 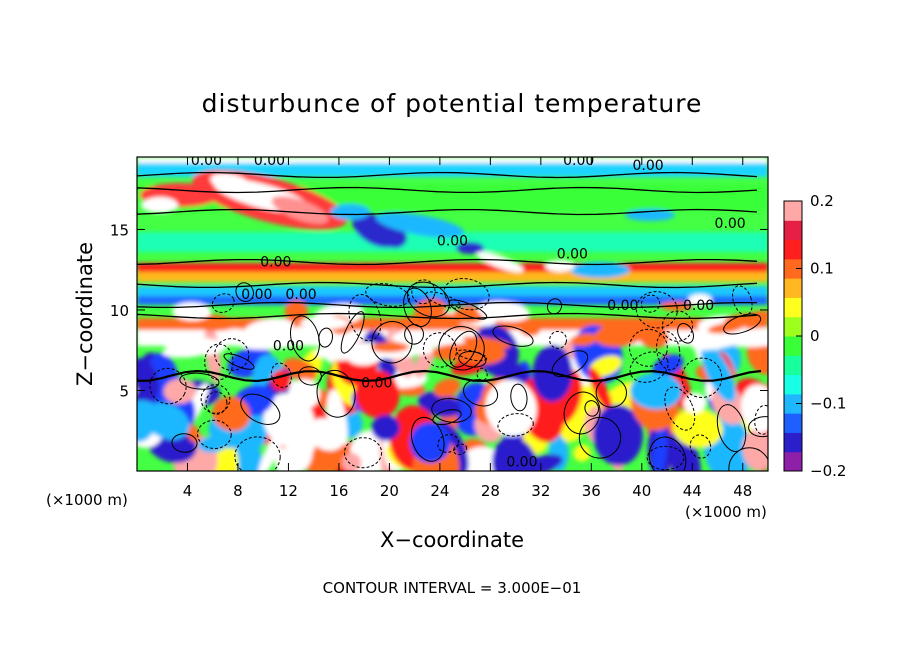 What do you see at coordinates (439, 491) in the screenshot?
I see `x-tick-label: 24` at bounding box center [439, 491].